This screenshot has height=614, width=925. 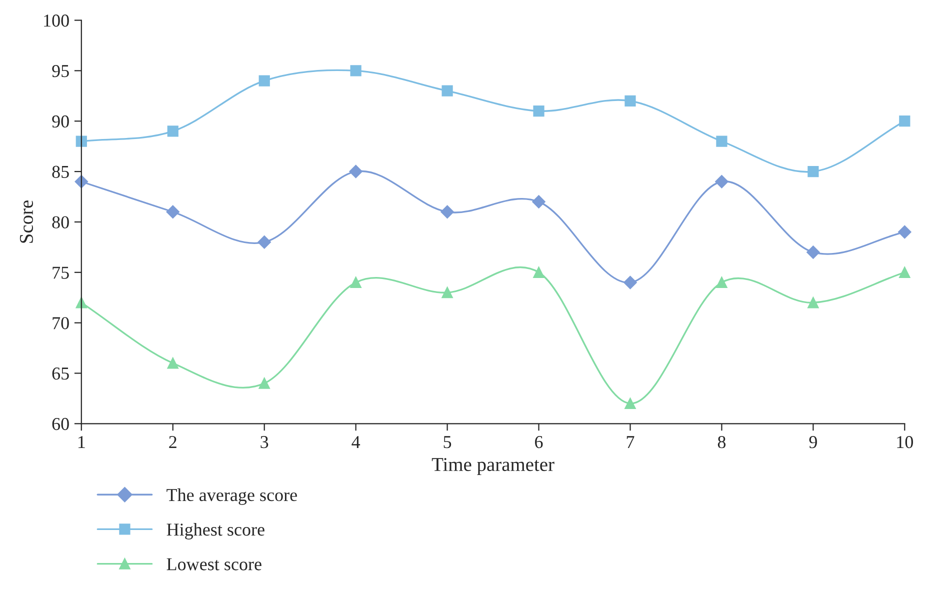 What do you see at coordinates (356, 442) in the screenshot?
I see `x-tick-label: 4` at bounding box center [356, 442].